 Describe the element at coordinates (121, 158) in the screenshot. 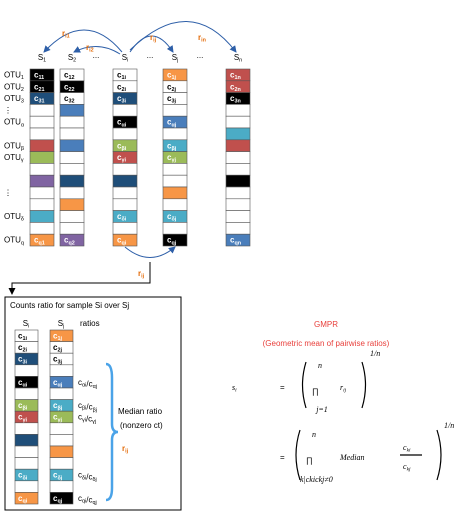

I see `cell-label: cγi` at that location.